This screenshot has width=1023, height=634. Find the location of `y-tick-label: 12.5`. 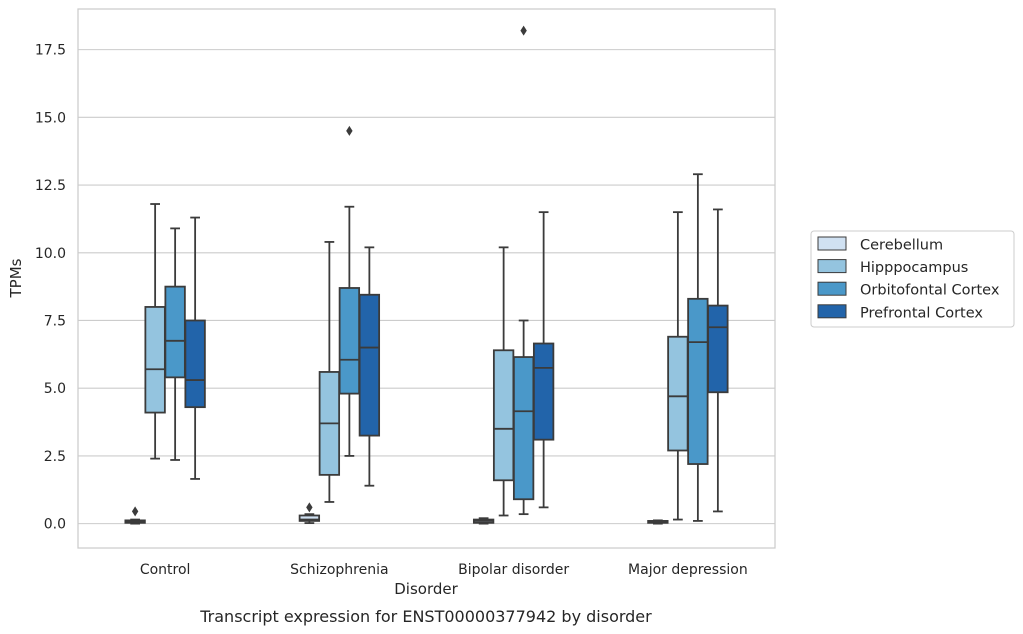

y-tick-label: 12.5 is located at coordinates (50, 186).